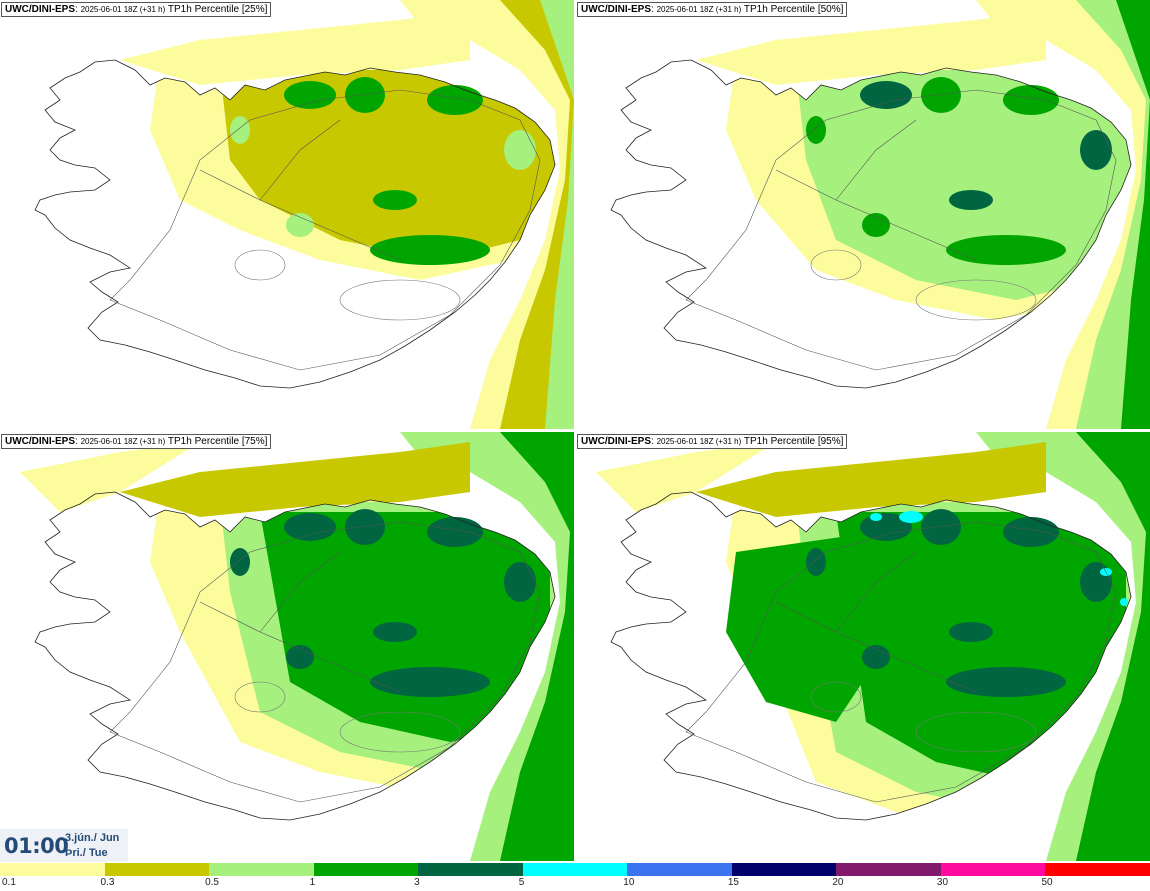  What do you see at coordinates (981, 647) in the screenshot?
I see `land-precip-heavy` at bounding box center [981, 647].